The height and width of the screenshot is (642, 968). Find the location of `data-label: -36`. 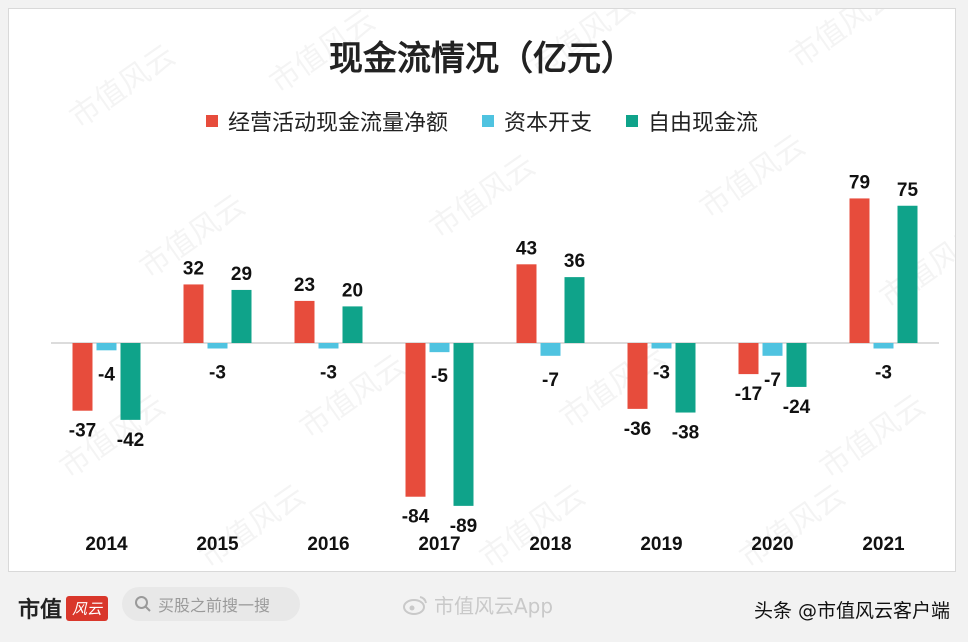

data-label: -36 is located at coordinates (637, 429).